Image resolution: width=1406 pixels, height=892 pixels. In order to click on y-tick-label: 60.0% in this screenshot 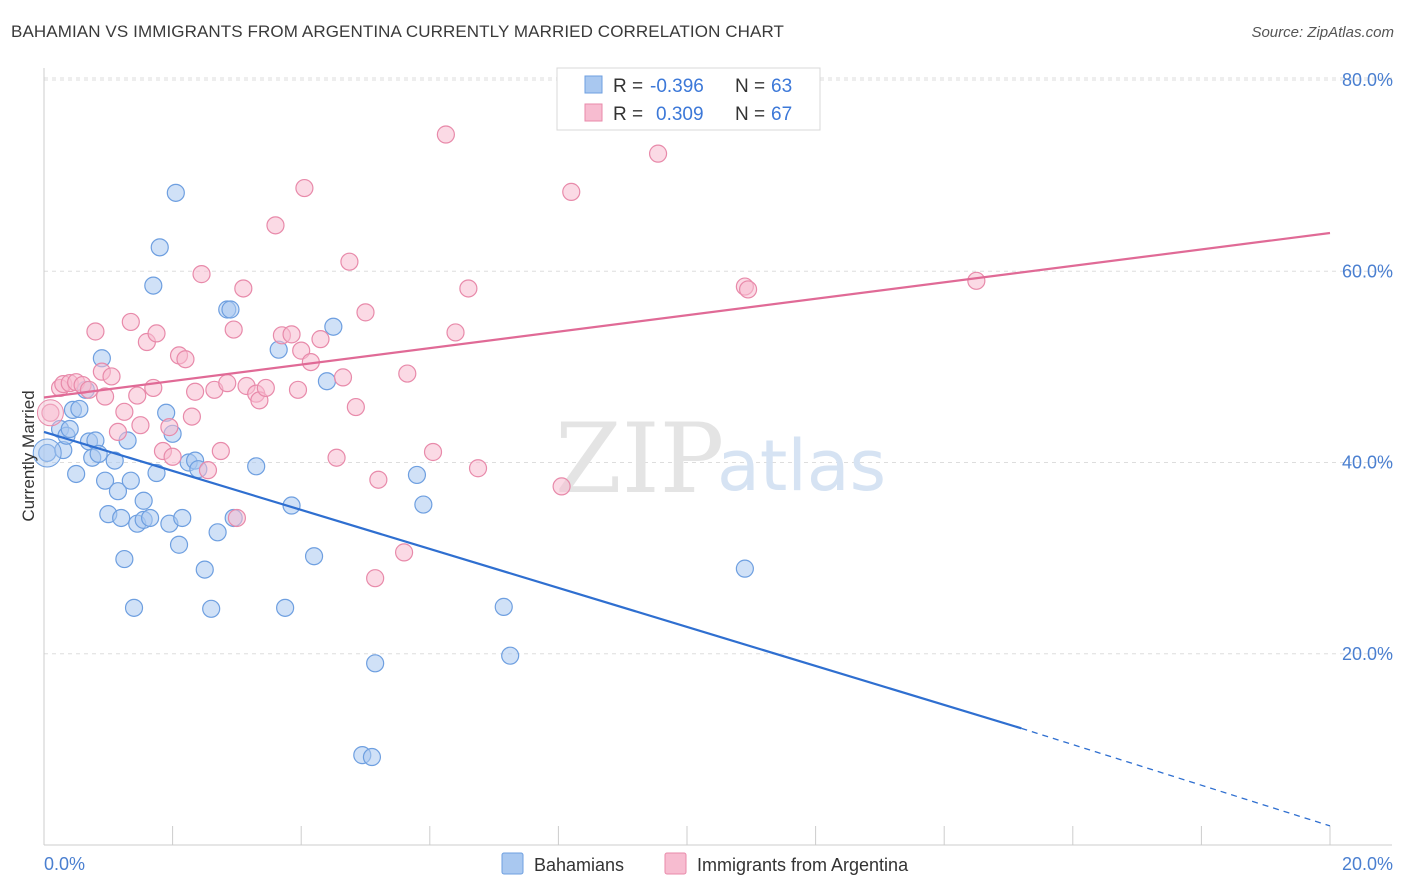, I will do `click(1367, 271)`.